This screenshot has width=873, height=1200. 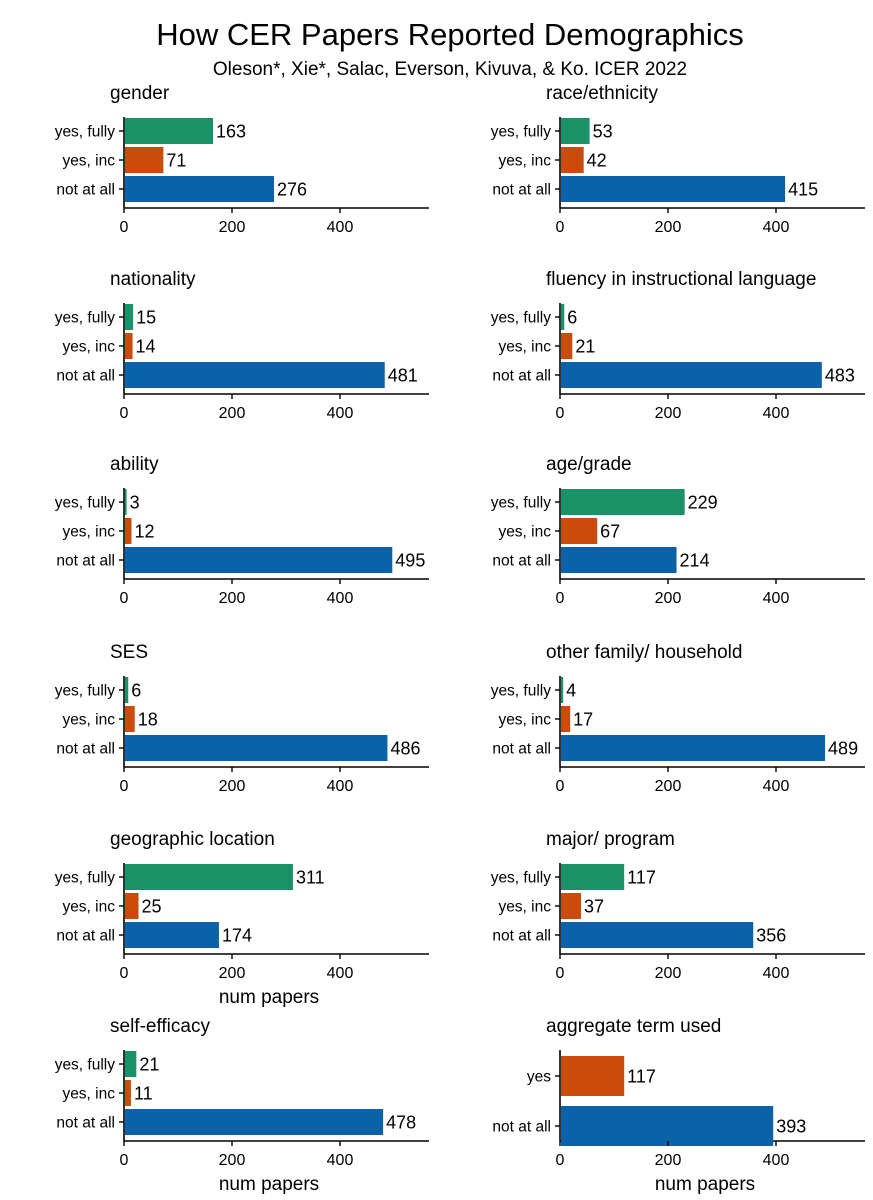 What do you see at coordinates (641, 878) in the screenshot?
I see `data-label-yes-fully: 117` at bounding box center [641, 878].